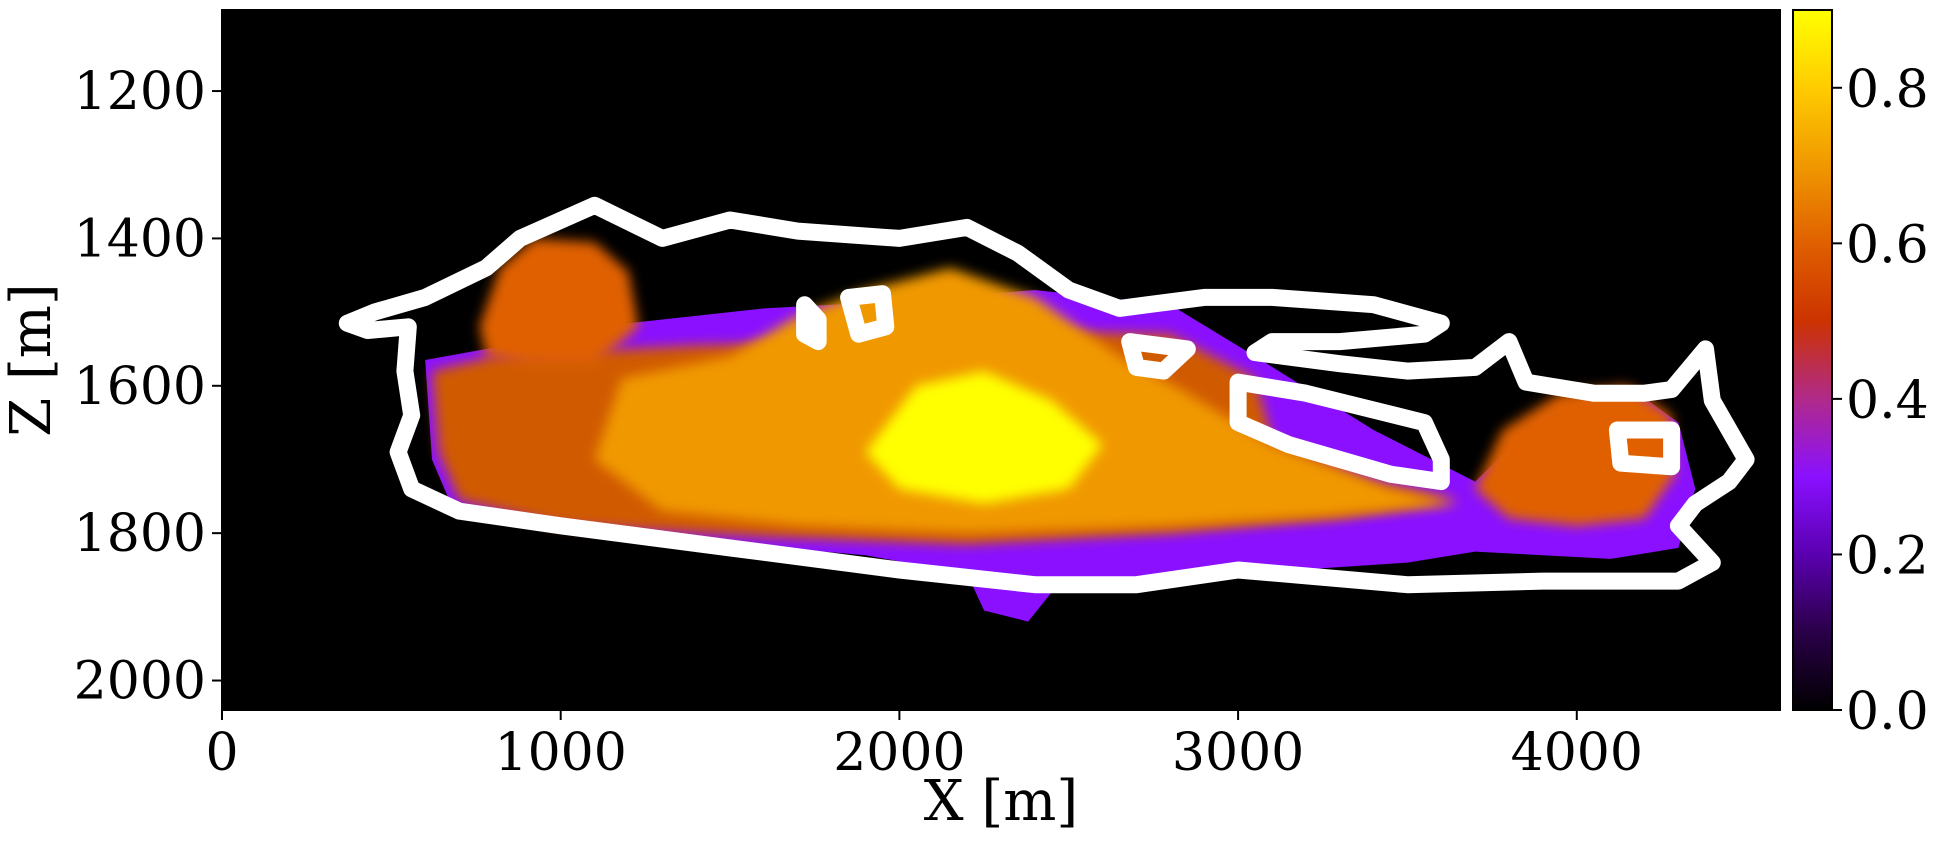  Describe the element at coordinates (1577, 753) in the screenshot. I see `x-tick-label: 4000` at that location.